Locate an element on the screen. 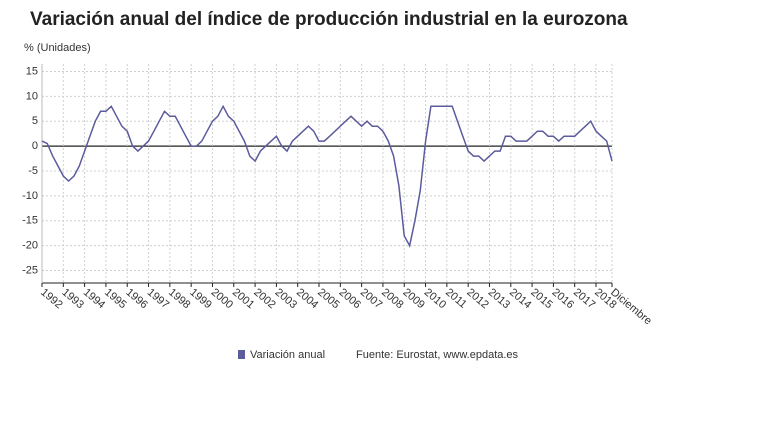 Image resolution: width=780 pixels, height=440 pixels. y-tick-label: -25 is located at coordinates (30, 270).